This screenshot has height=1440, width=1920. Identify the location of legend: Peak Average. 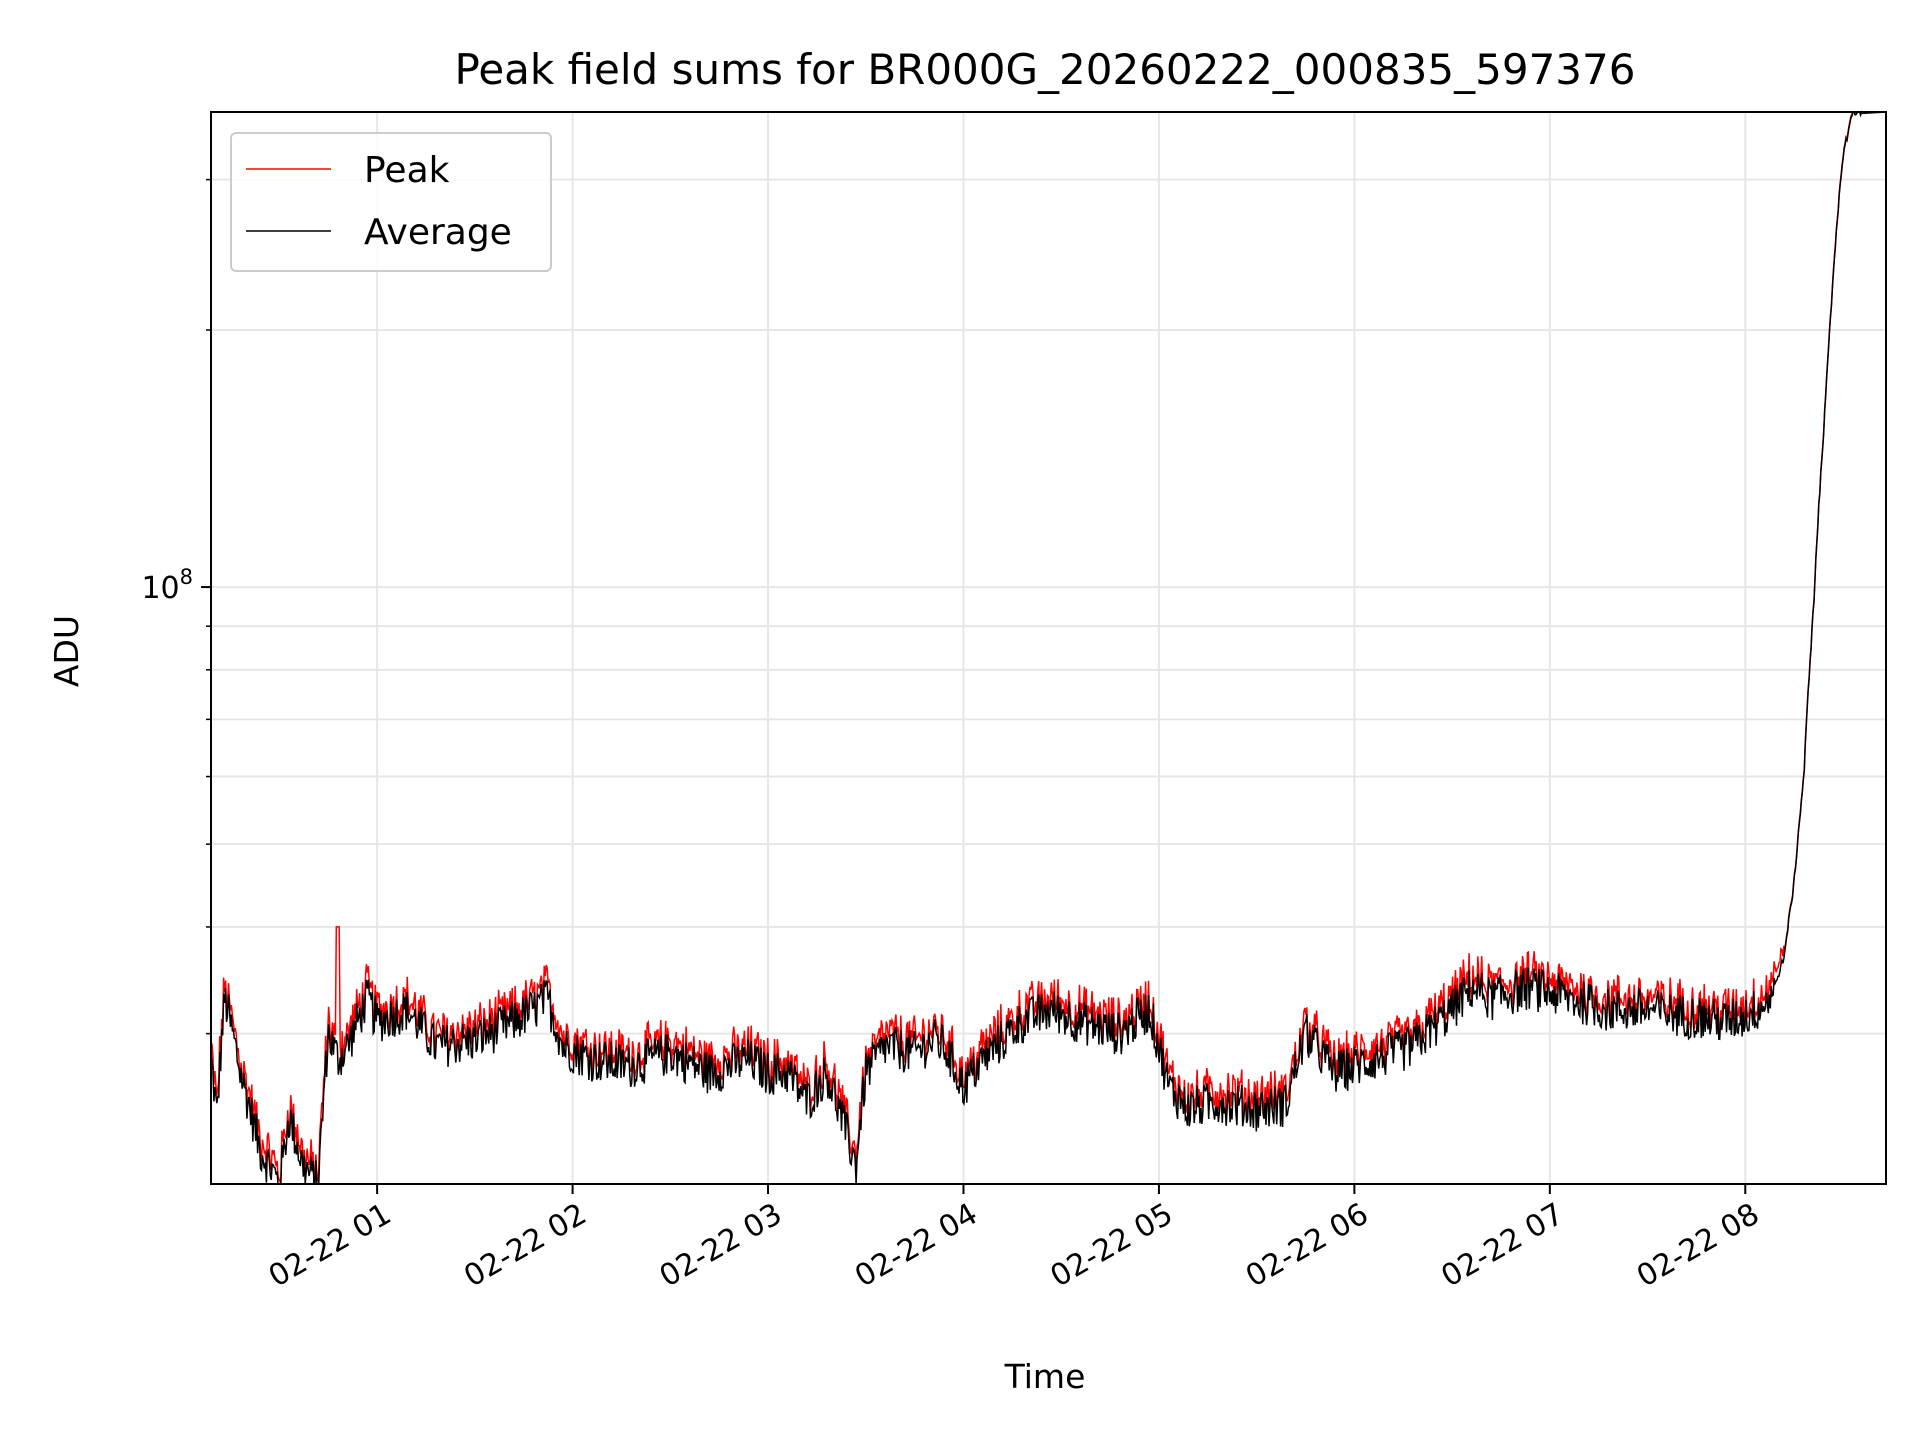
(391, 202).